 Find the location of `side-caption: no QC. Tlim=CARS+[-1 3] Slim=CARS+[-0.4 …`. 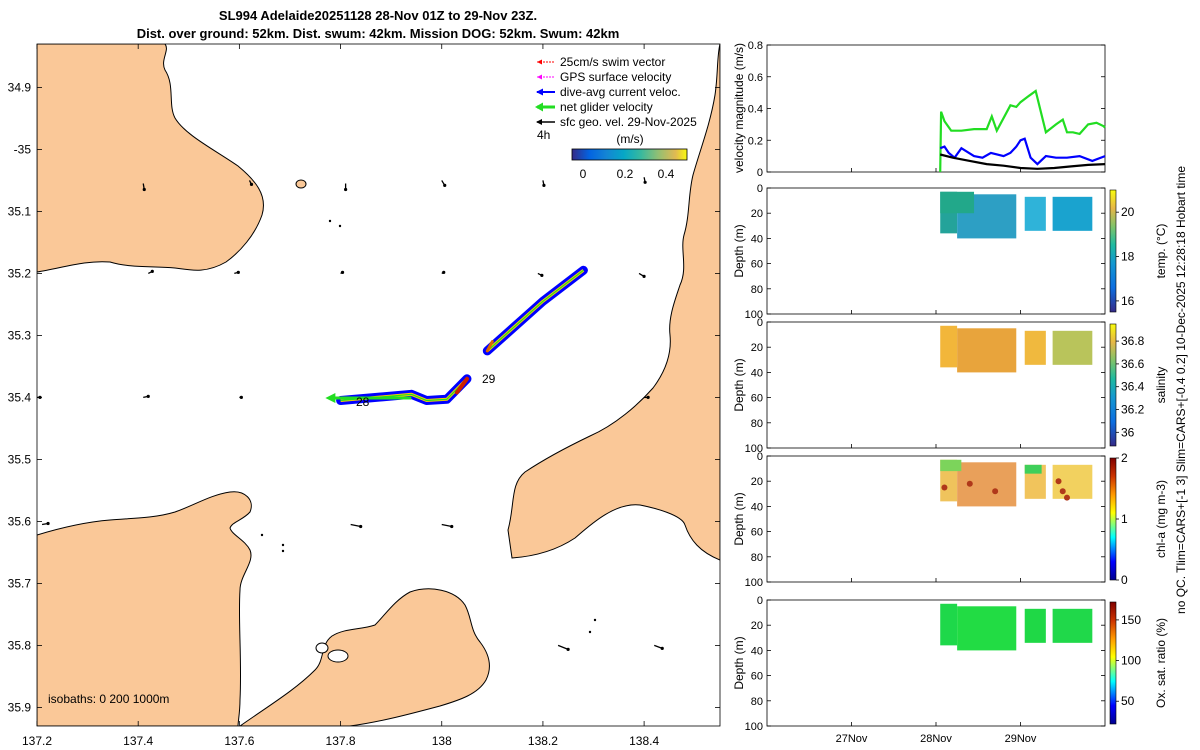

side-caption: no QC. Tlim=CARS+[-1 3] Slim=CARS+[-0.4 … is located at coordinates (1181, 390).